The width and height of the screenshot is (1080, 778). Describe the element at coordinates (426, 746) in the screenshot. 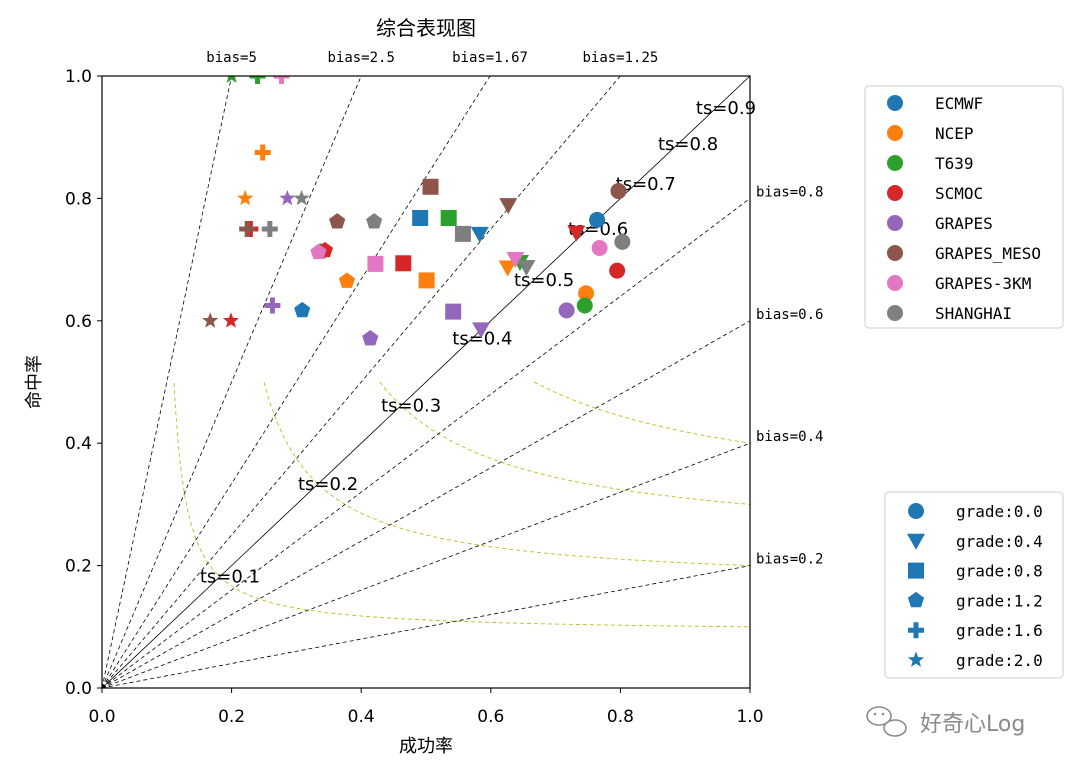

I see `x-axis-label: 成功率` at that location.